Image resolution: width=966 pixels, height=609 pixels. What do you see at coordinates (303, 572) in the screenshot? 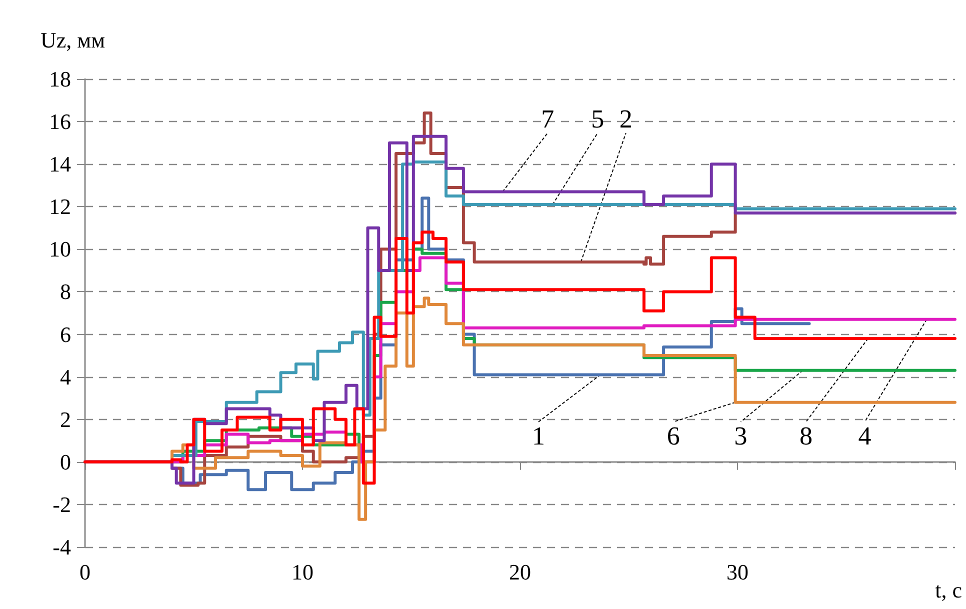
I see `x-tick-label: 10` at bounding box center [303, 572].